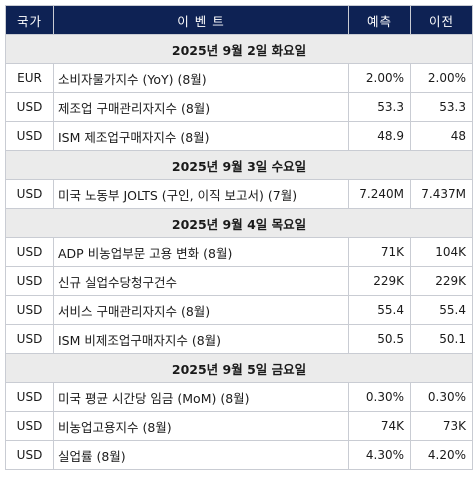 The width and height of the screenshot is (476, 480). Describe the element at coordinates (379, 20) in the screenshot. I see `column-header-forecast: 예측` at that location.